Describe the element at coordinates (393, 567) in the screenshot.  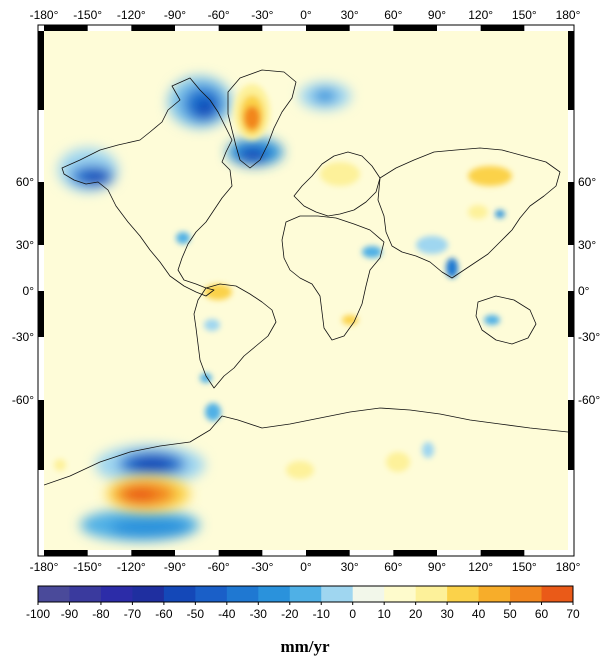
I see `bottom-lon-label: 60°` at that location.